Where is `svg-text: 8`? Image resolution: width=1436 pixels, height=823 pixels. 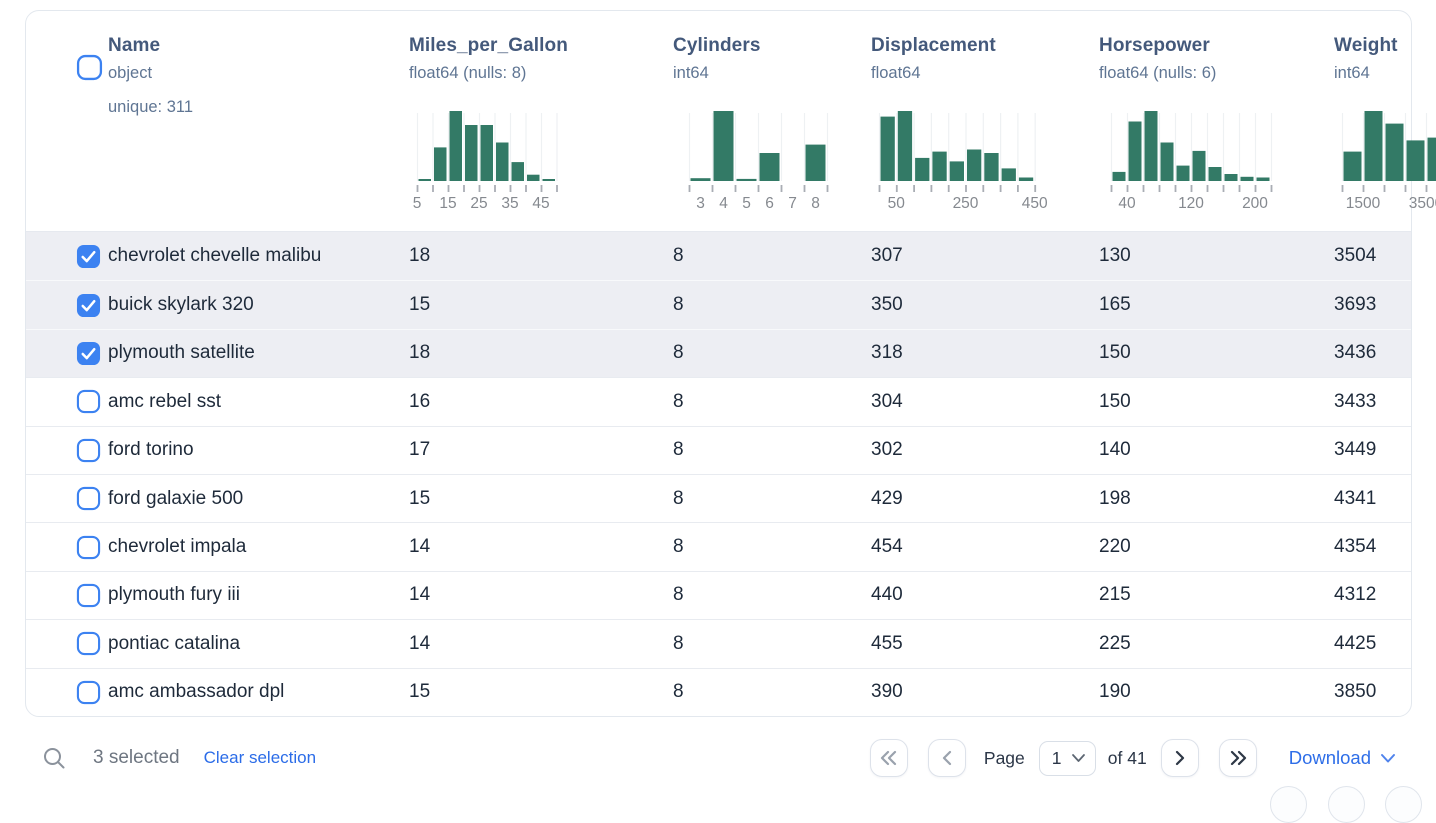
svg-text: 8 is located at coordinates (815, 203).